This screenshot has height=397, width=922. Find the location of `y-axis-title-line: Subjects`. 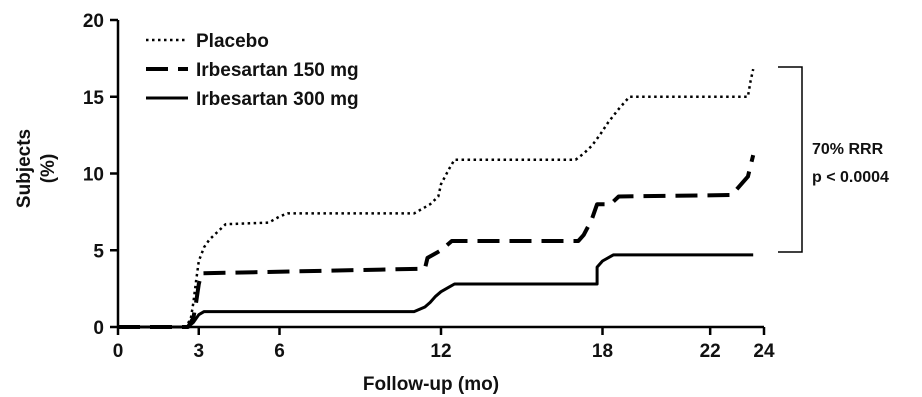

y-axis-title-line: Subjects is located at coordinates (24, 168).